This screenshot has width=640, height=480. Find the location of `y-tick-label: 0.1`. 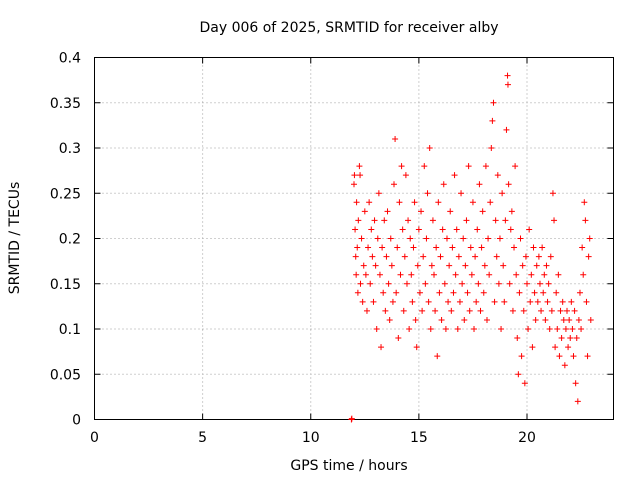

y-tick-label: 0.1 is located at coordinates (70, 330).